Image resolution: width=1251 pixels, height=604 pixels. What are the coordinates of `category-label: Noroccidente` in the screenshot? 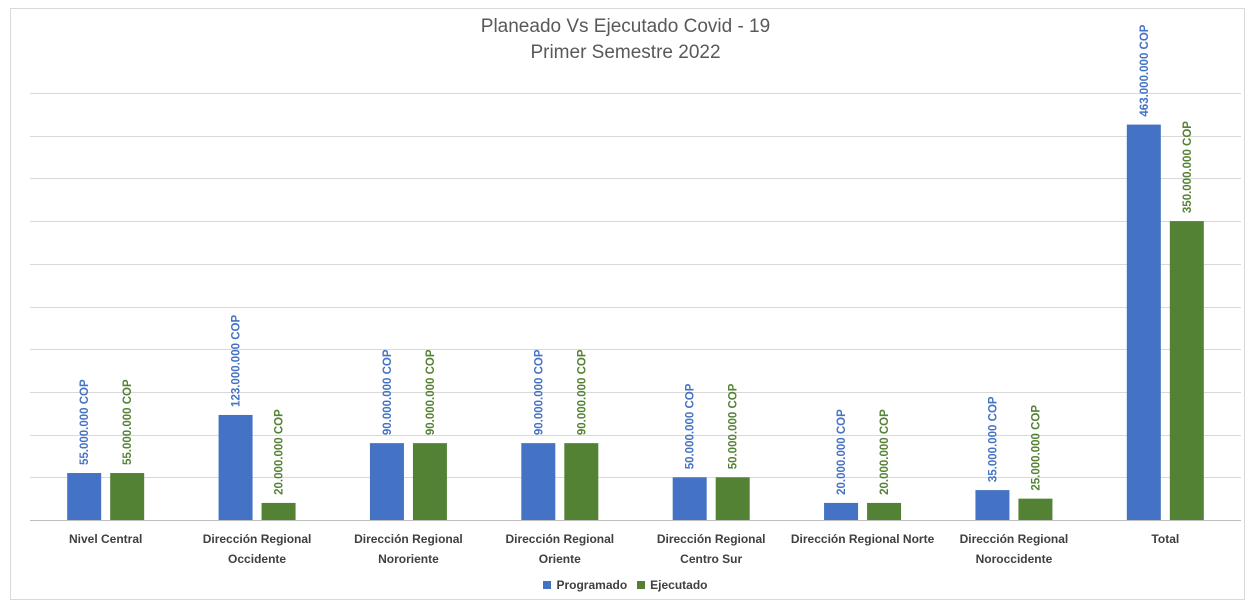 It's located at (1014, 559).